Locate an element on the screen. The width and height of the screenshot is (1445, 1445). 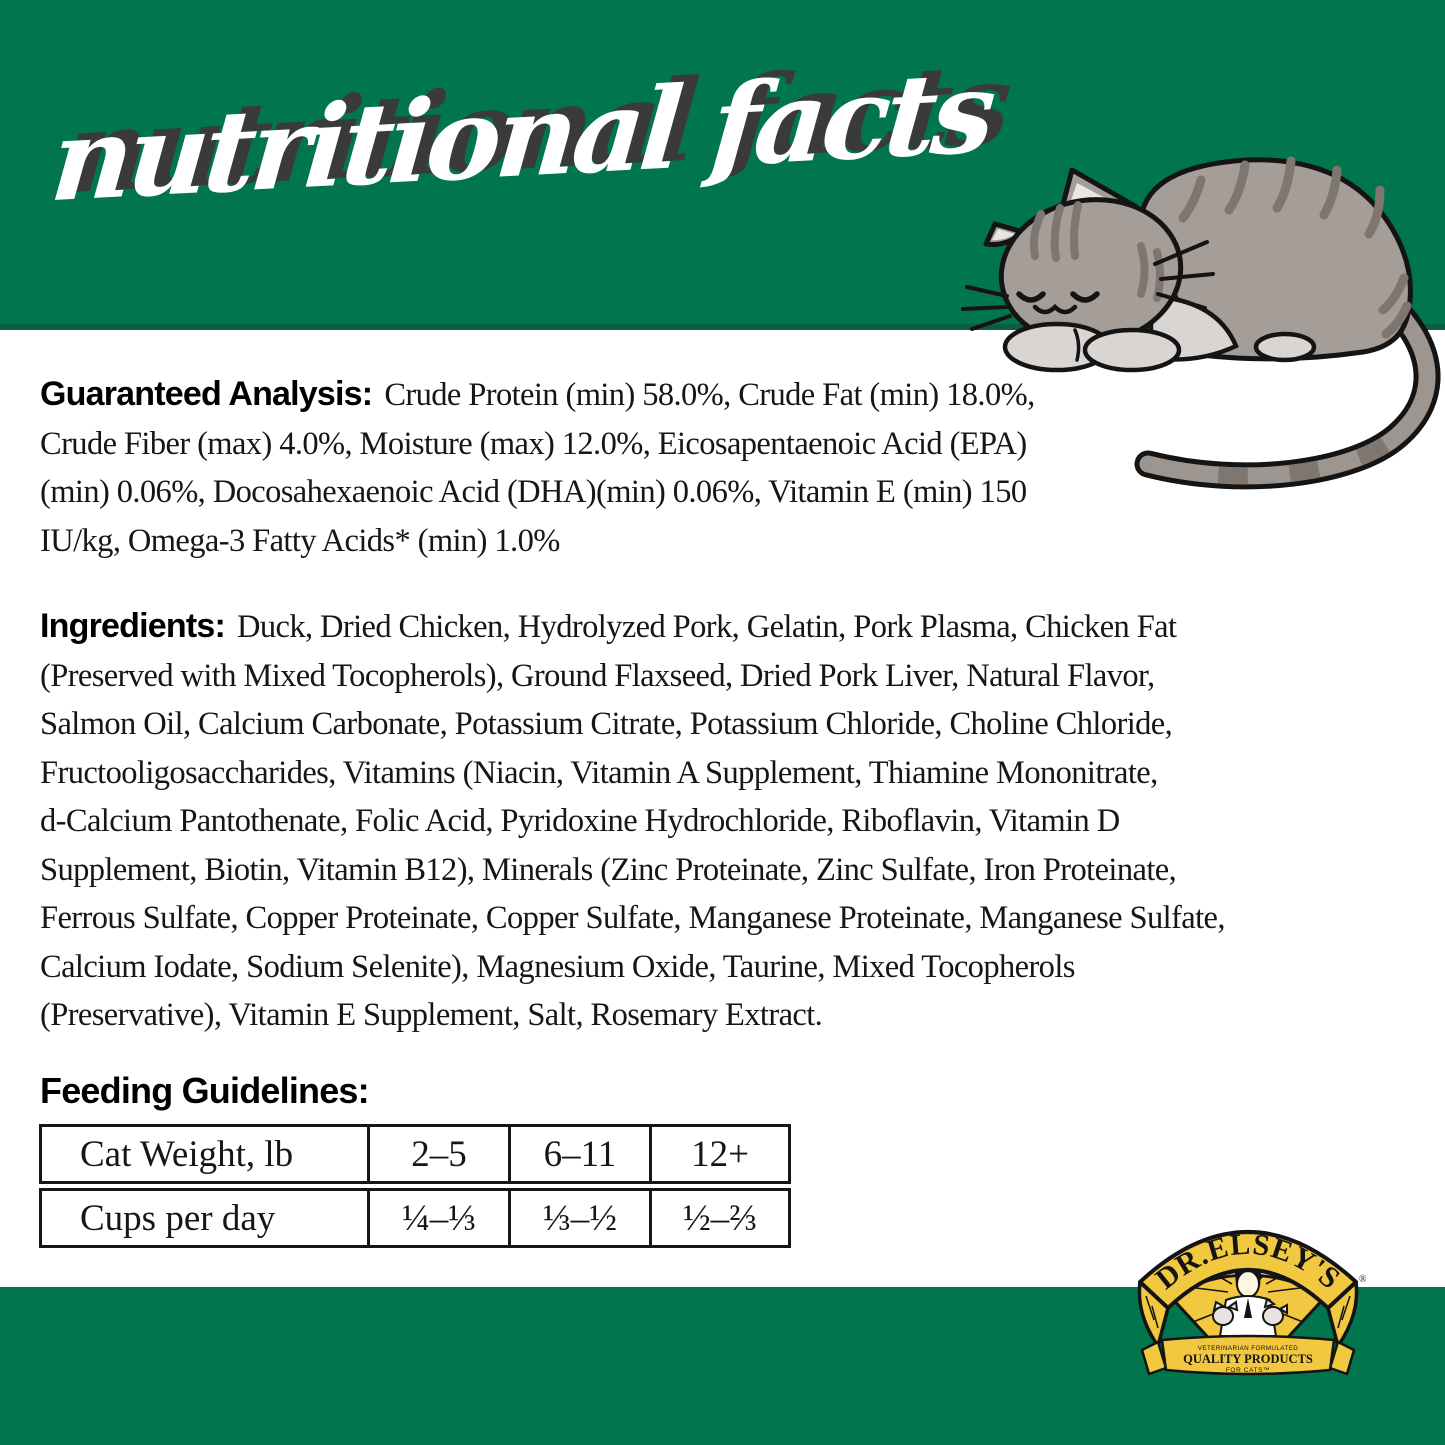
cat-head is located at coordinates (1088, 257).